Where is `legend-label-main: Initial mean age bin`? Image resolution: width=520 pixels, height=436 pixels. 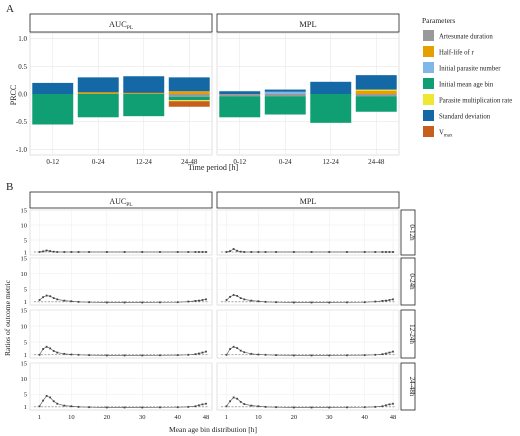 legend-label-main: Initial mean age bin is located at coordinates (466, 85).